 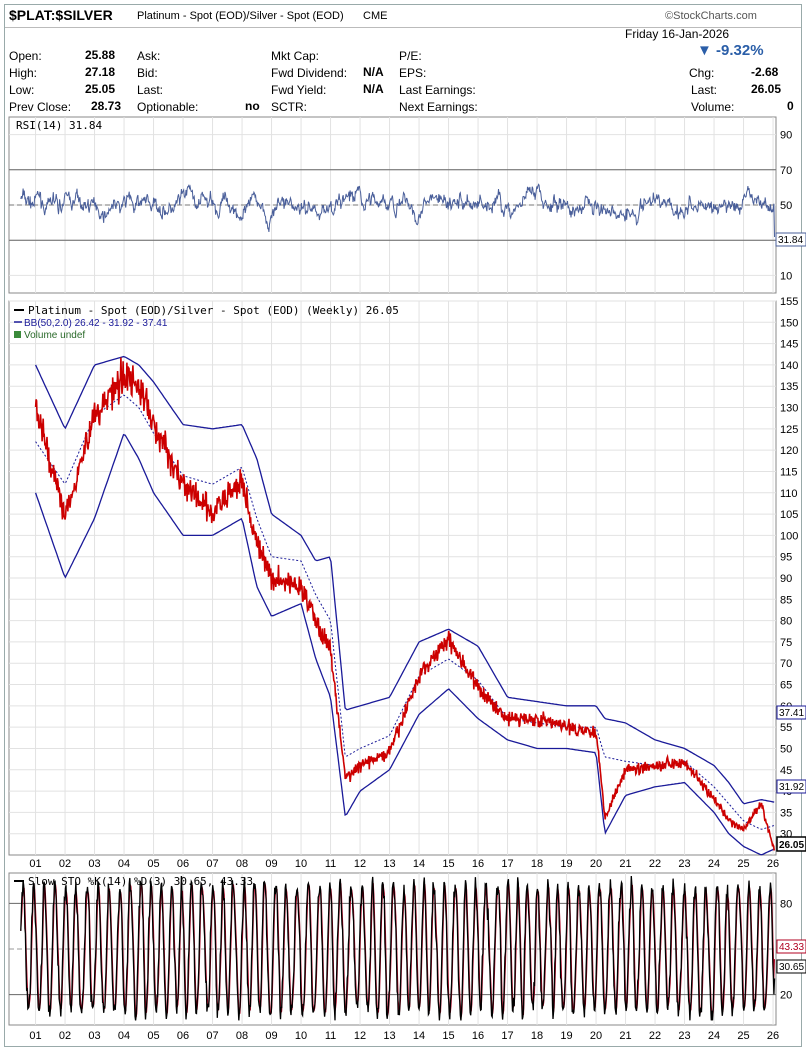 I want to click on high-label: High:, so click(x=23, y=73).